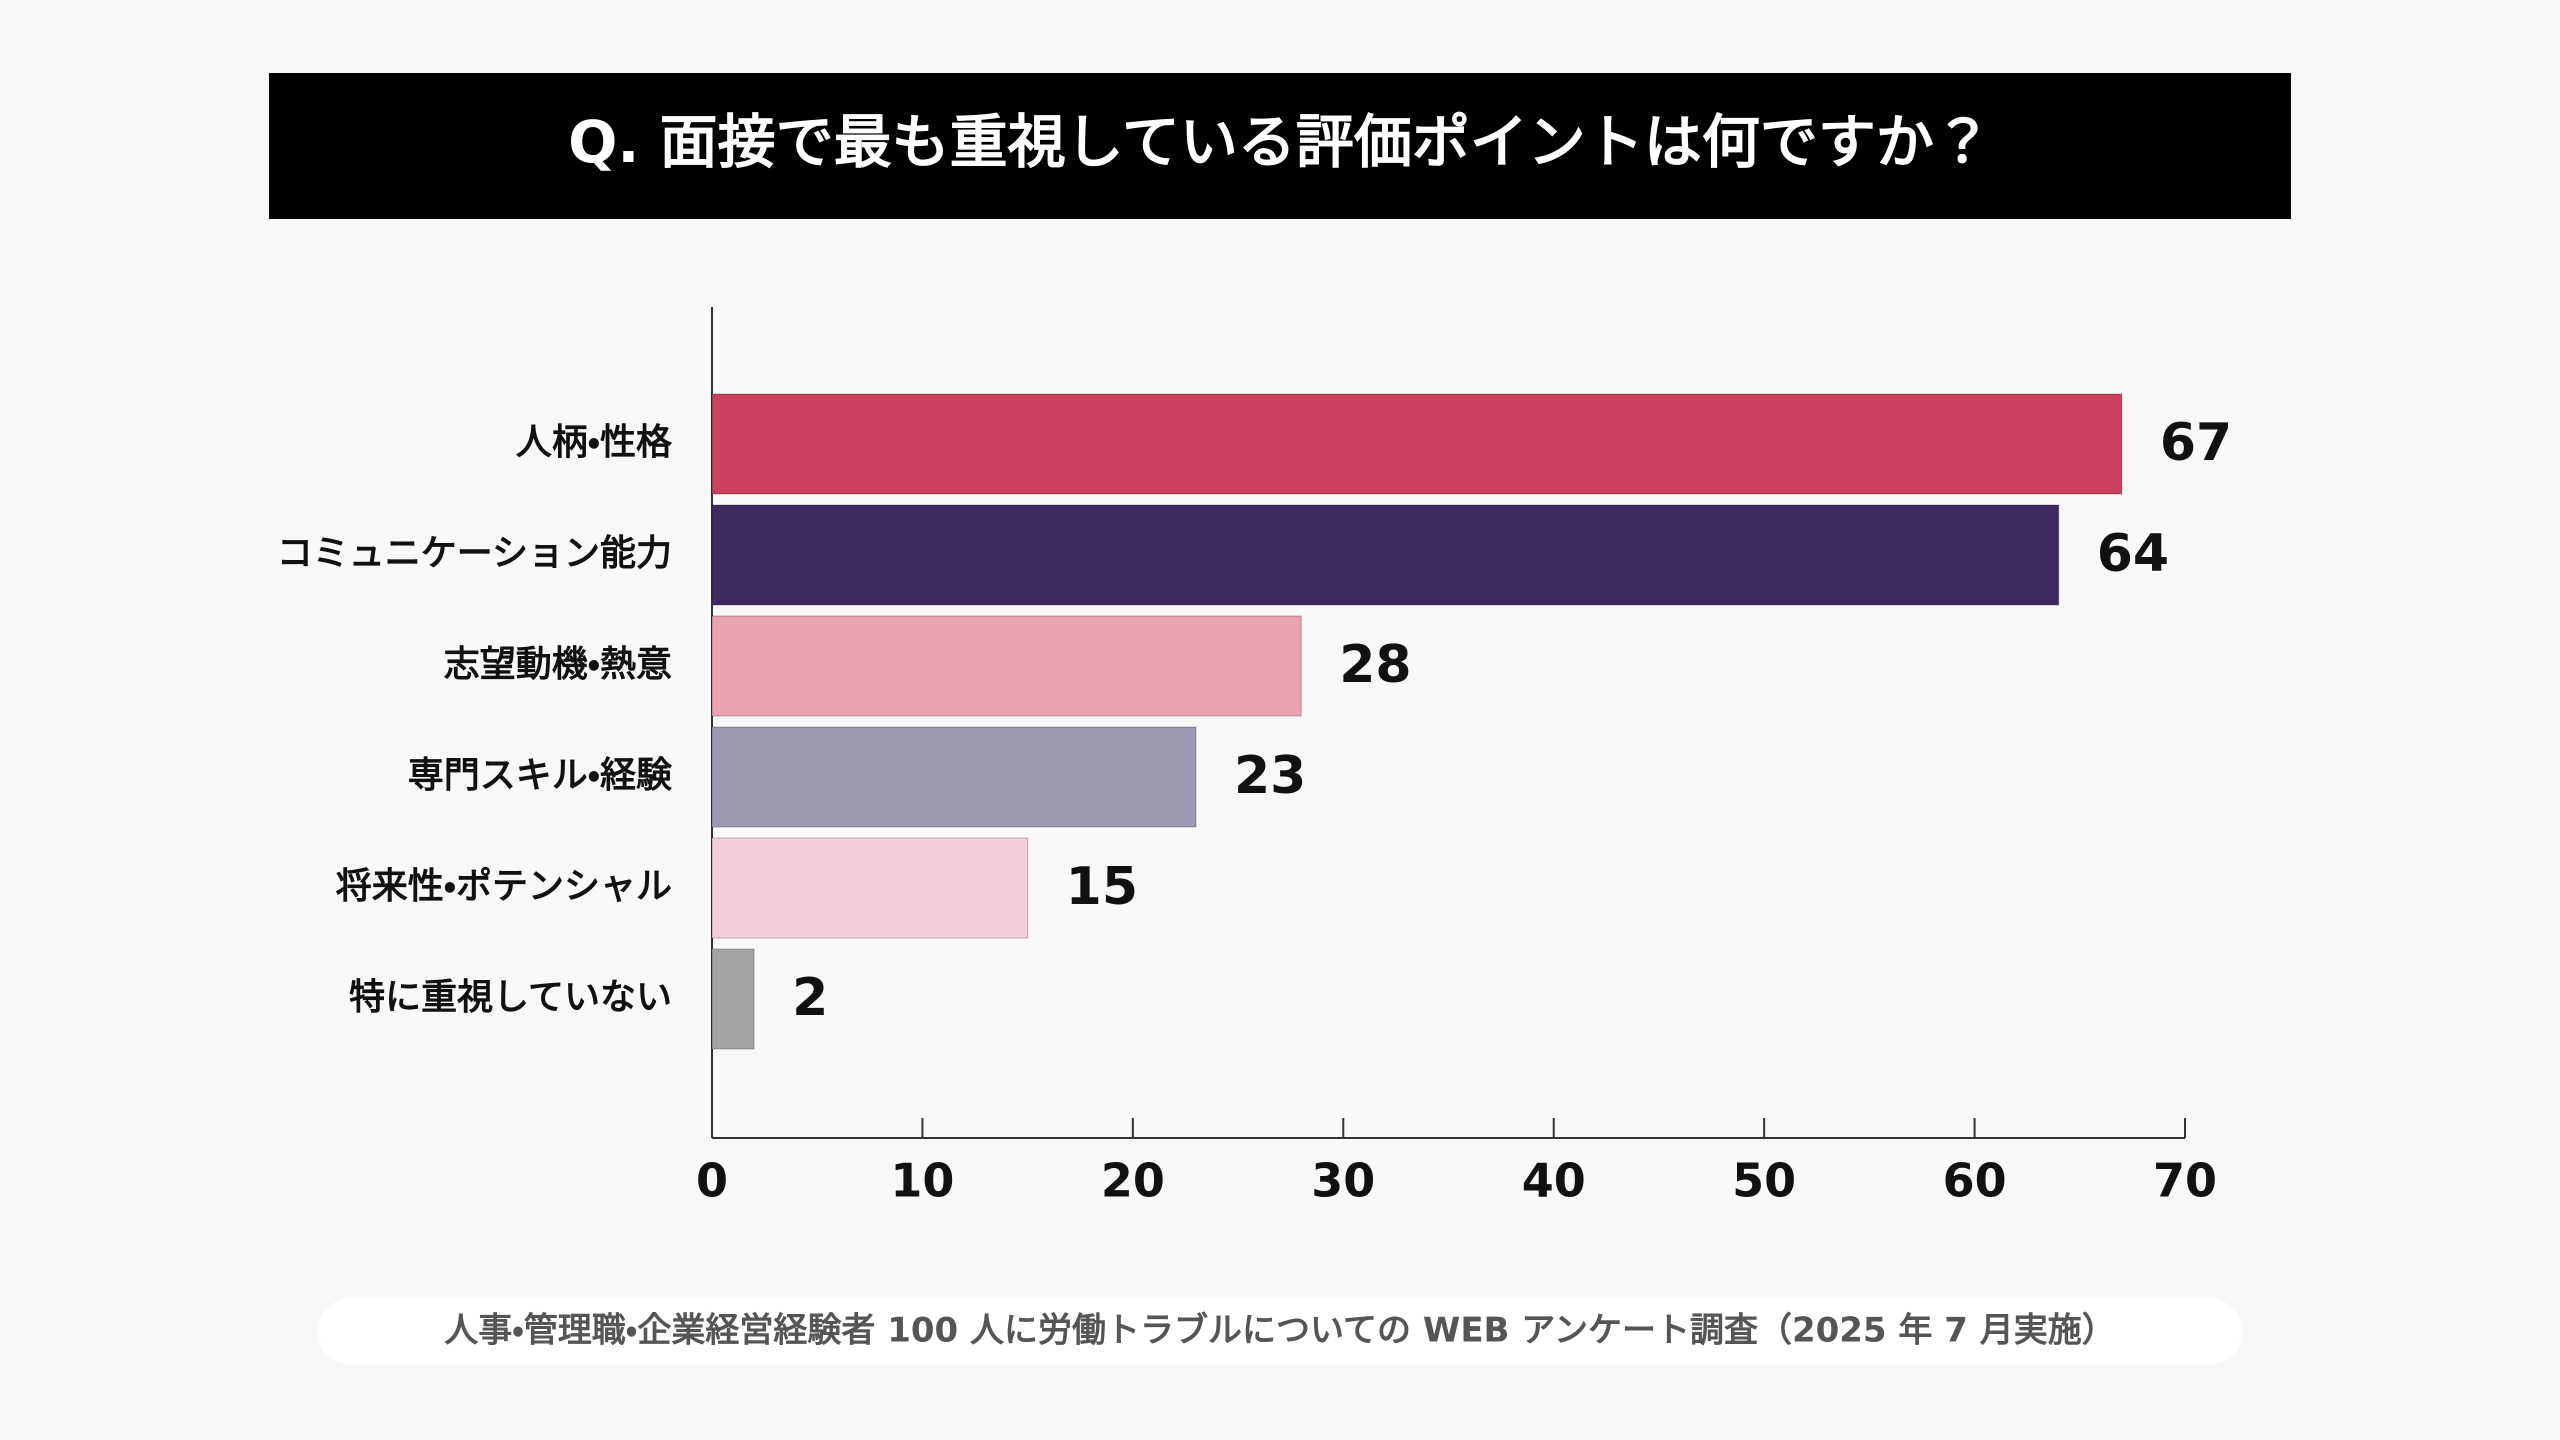  I want to click on y-tick-label: 特に重視していない, so click(510, 997).